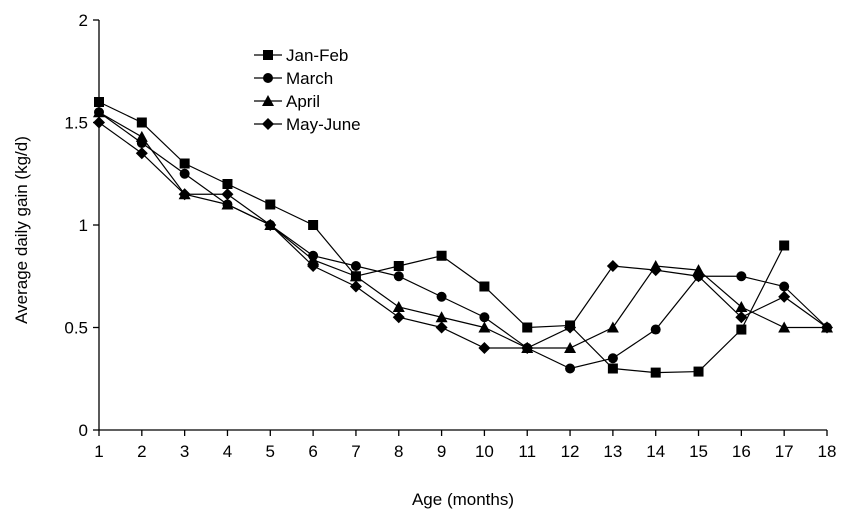  What do you see at coordinates (268, 100) in the screenshot?
I see `legend-marker-april` at bounding box center [268, 100].